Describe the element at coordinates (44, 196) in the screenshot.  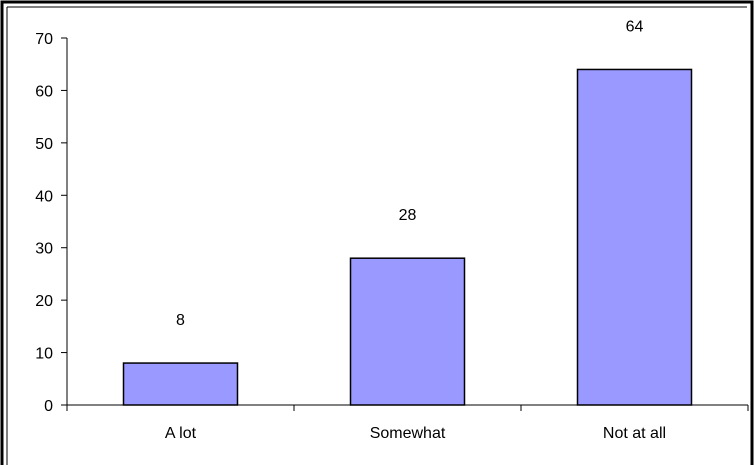
I see `y-tick-label: 40` at that location.